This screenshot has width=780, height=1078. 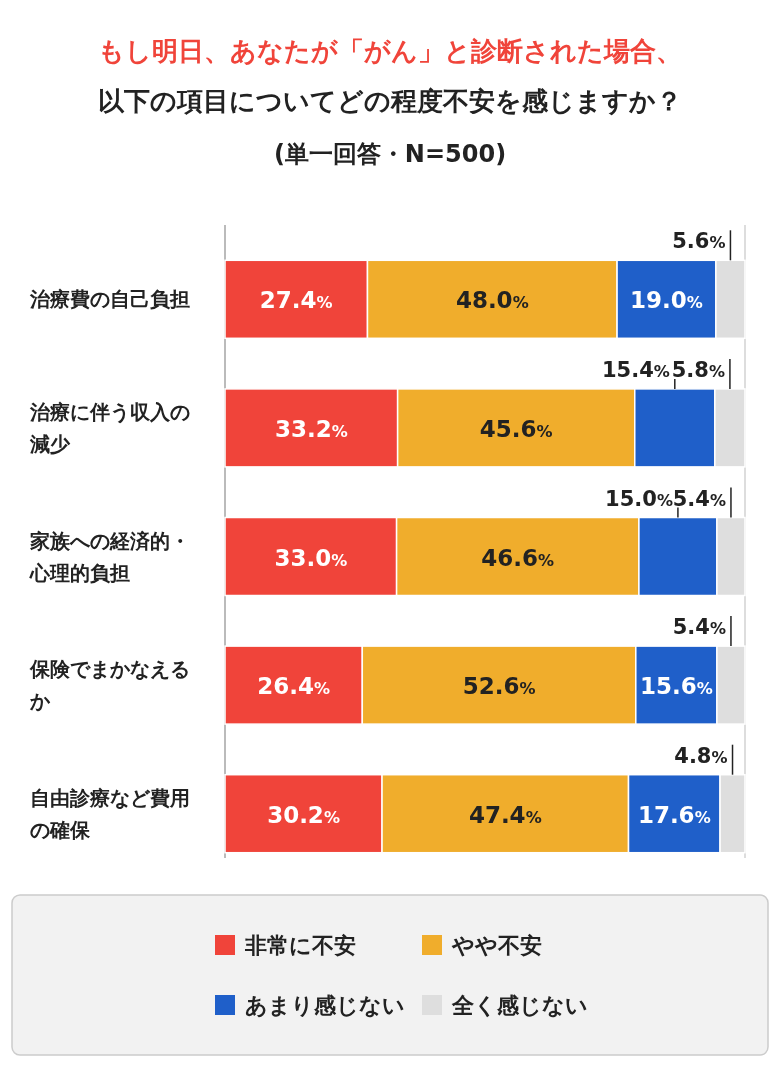 I want to click on data-label: 52.6%, so click(x=499, y=686).